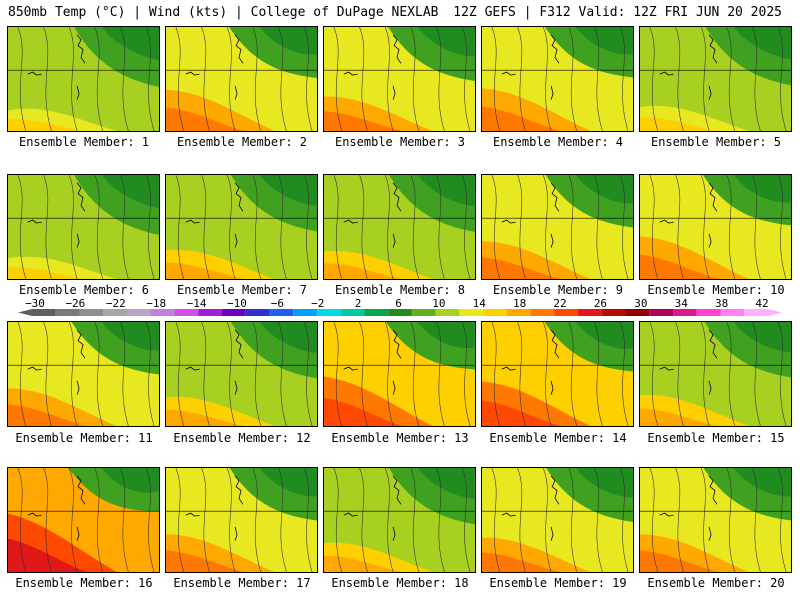  What do you see at coordinates (558, 438) in the screenshot?
I see `ensemble-member-label: Ensemble Member: 14` at bounding box center [558, 438].